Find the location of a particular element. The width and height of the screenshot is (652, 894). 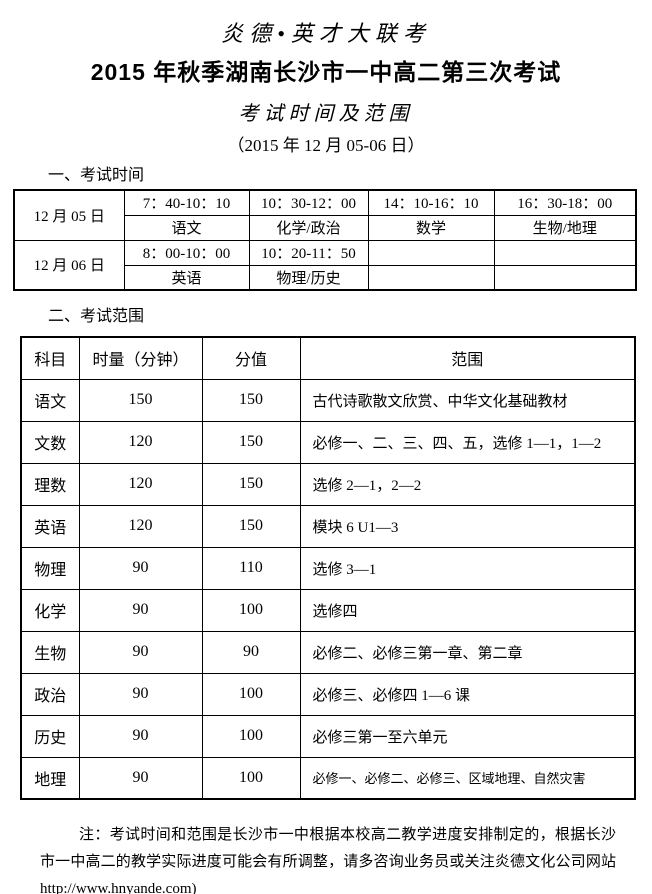

schedule-subject-cell: 生物/地理 is located at coordinates (565, 227).